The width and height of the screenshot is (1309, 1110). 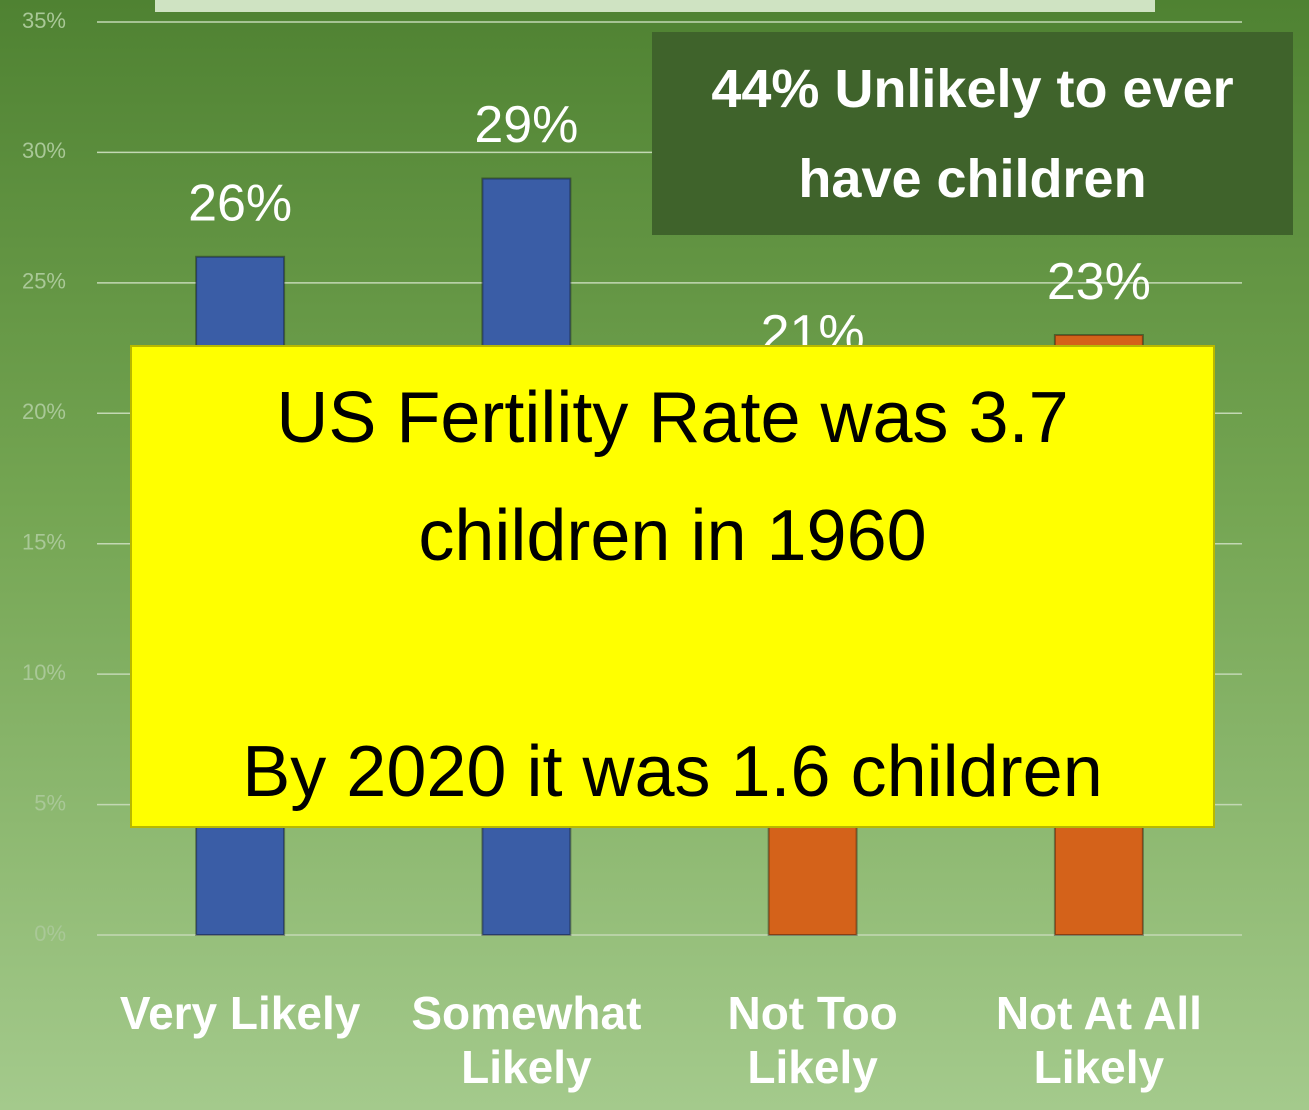 What do you see at coordinates (240, 1013) in the screenshot?
I see `x-tick-label: Very Likely` at bounding box center [240, 1013].